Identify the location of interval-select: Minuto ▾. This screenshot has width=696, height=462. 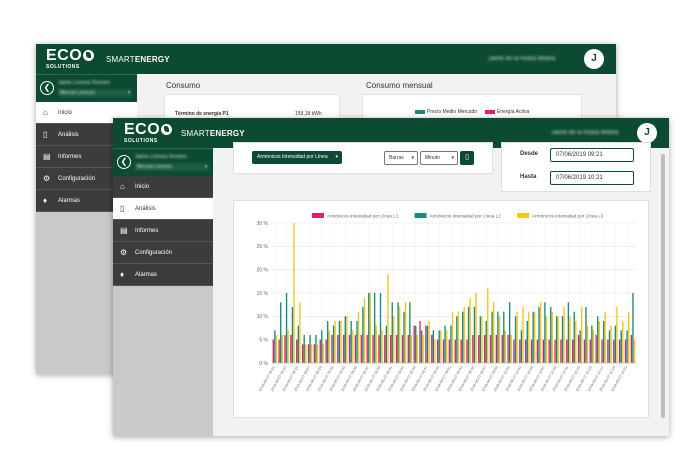
(439, 158).